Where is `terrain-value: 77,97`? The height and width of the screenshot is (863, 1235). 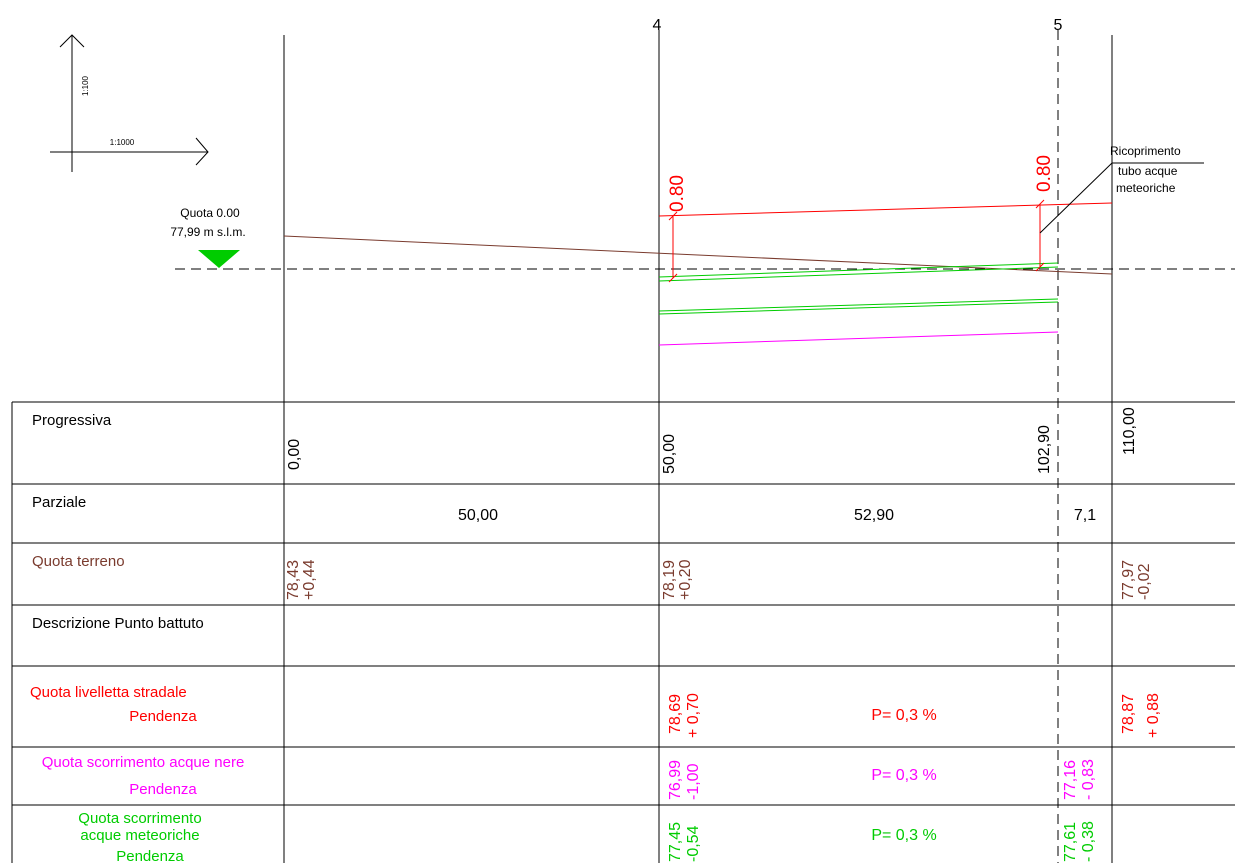
terrain-value: 77,97 is located at coordinates (1128, 580).